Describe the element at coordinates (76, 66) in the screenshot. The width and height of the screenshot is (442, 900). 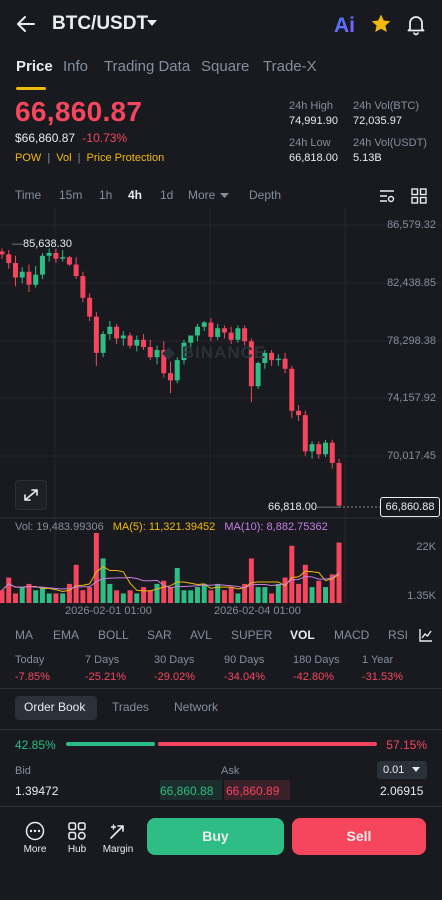
I see `tab-info: Info` at that location.